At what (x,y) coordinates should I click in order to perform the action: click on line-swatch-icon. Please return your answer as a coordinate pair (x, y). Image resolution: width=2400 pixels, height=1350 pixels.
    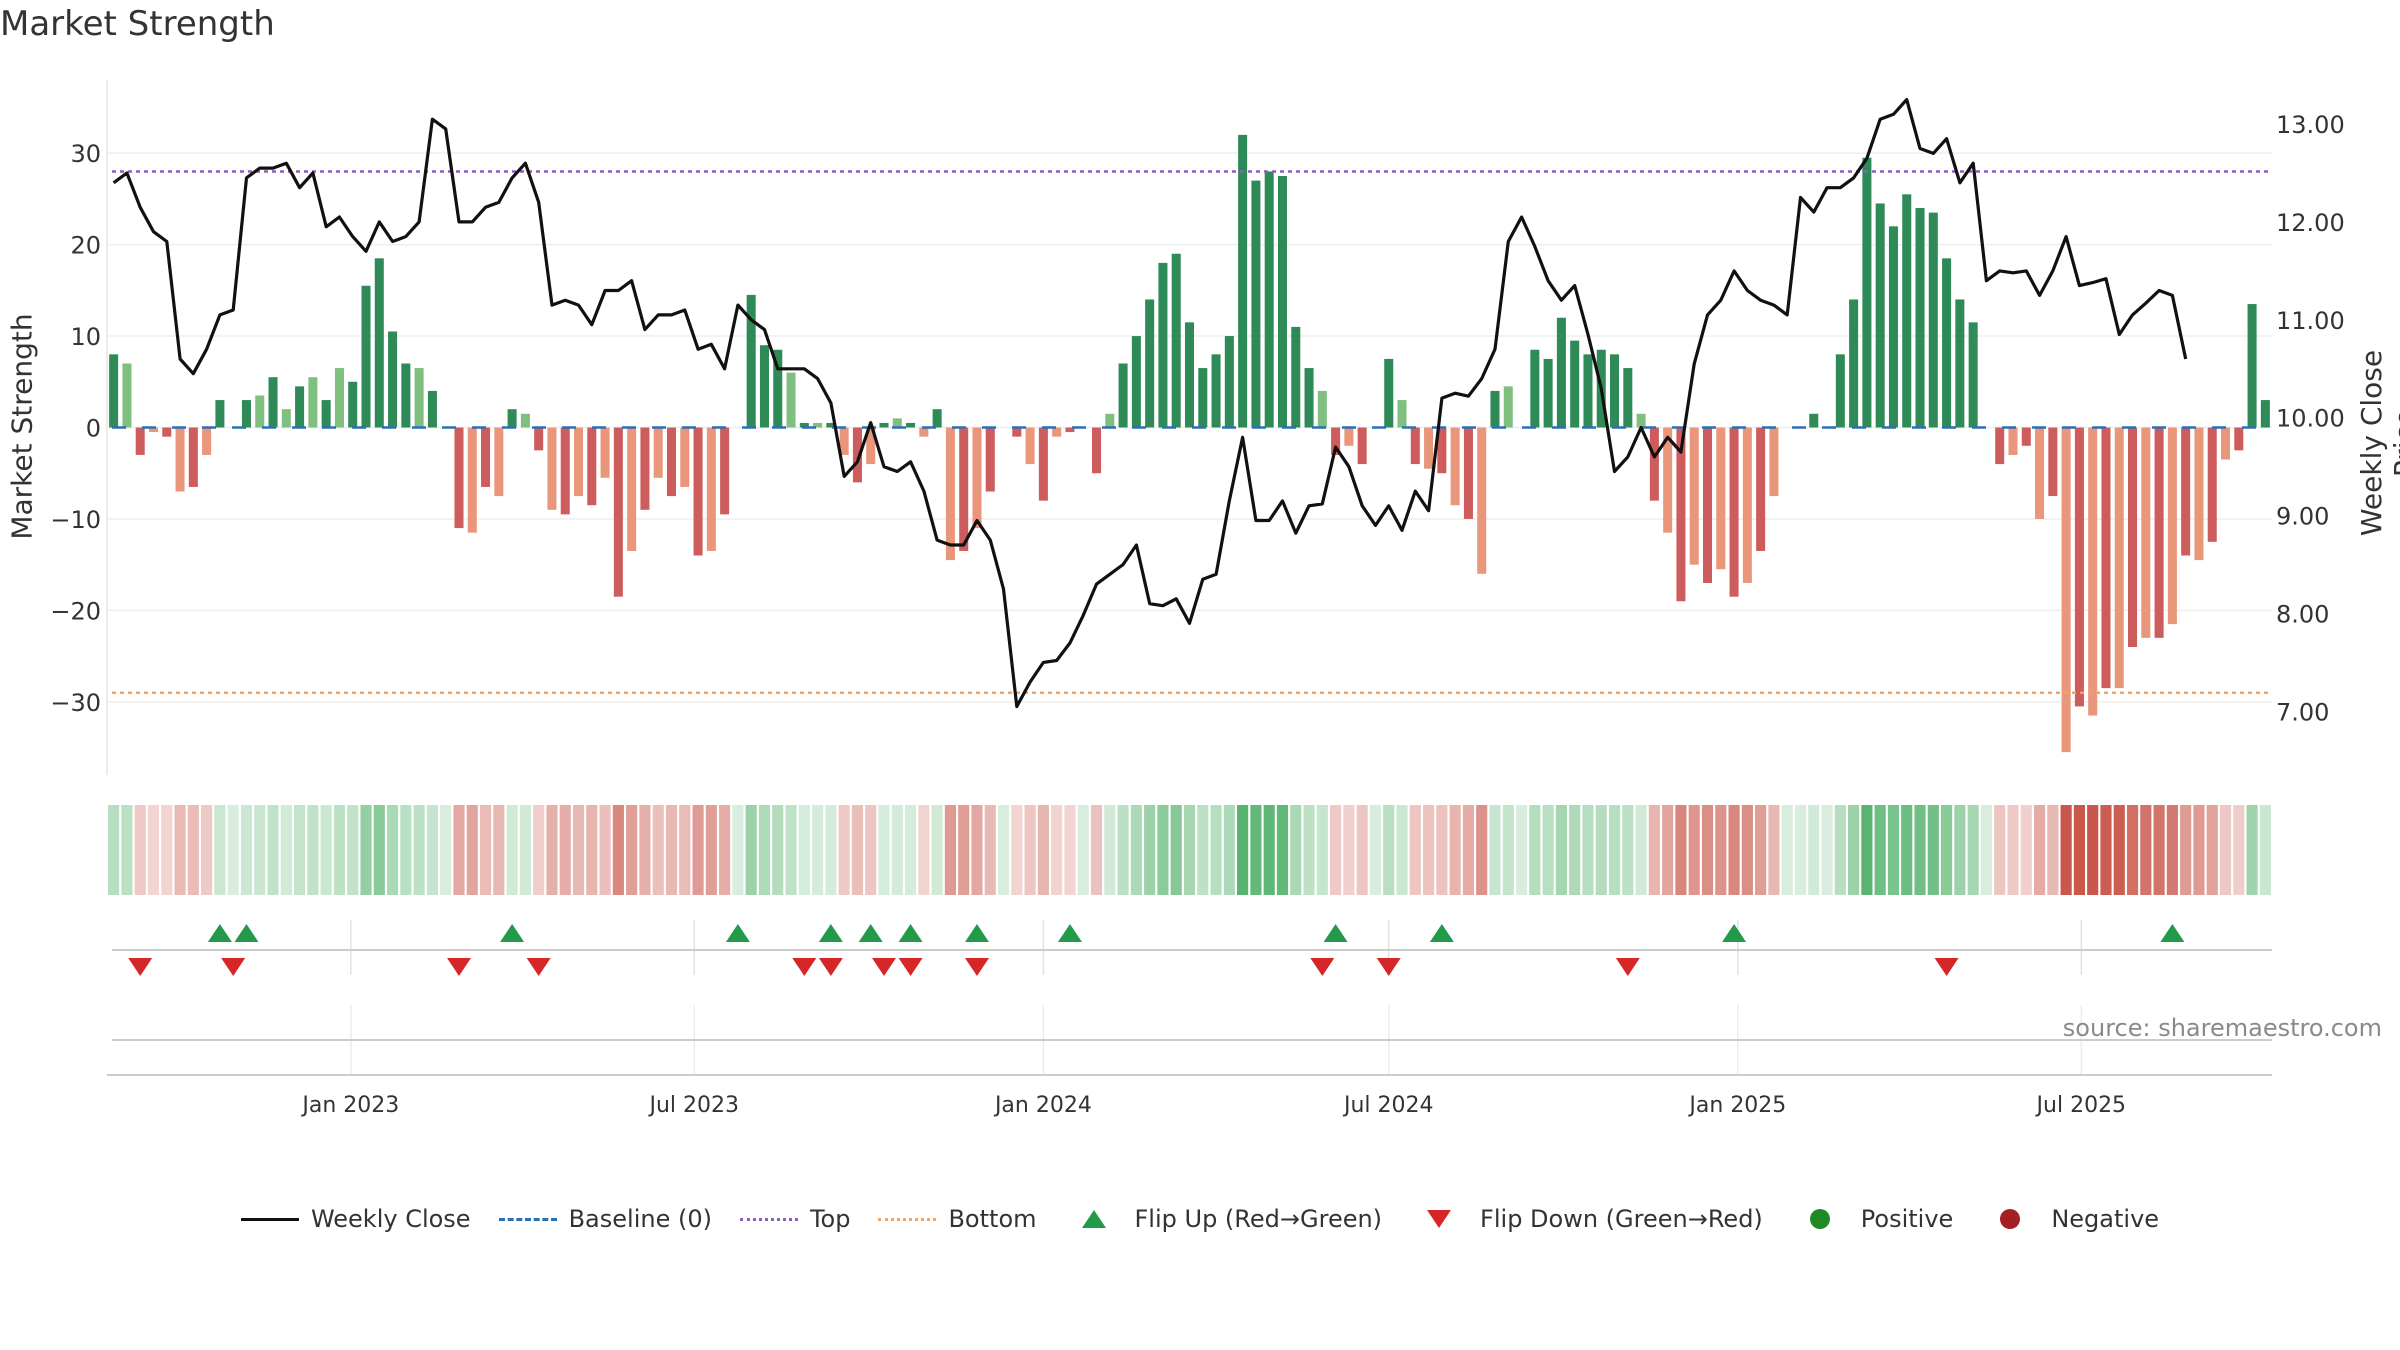
    Looking at the image, I should click on (269, 1219).